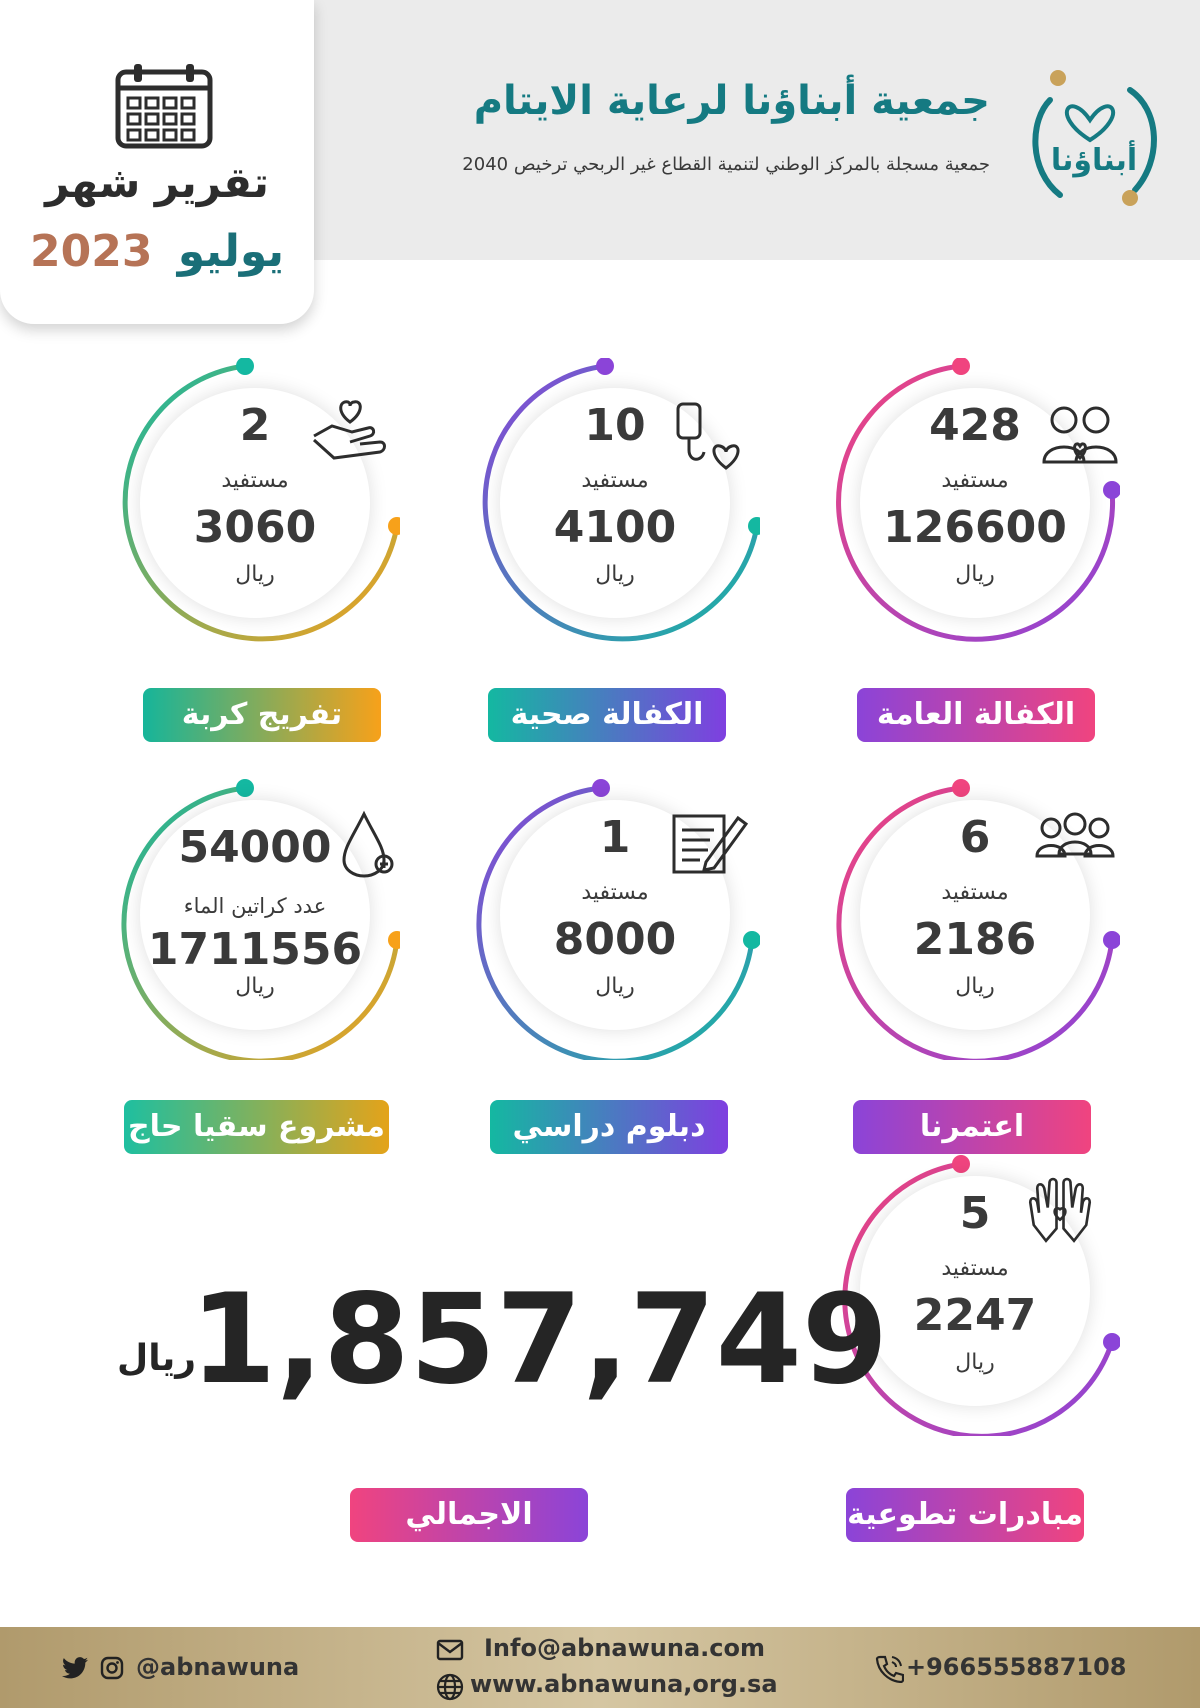  I want to click on stat-label-water-project: مشروع سقيا حاج, so click(256, 1127).